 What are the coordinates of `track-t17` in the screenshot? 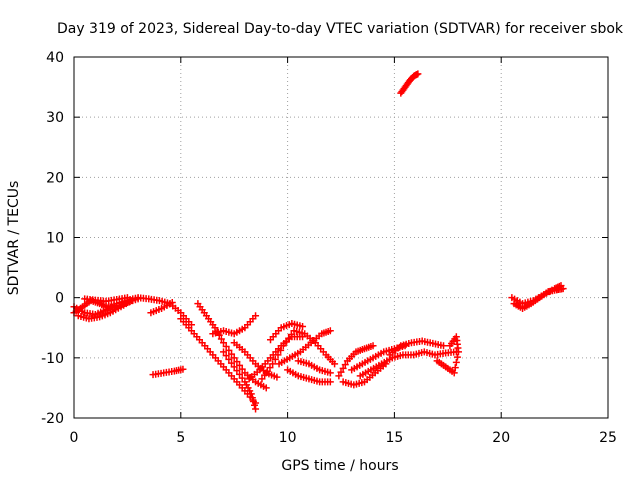 It's located at (314, 367).